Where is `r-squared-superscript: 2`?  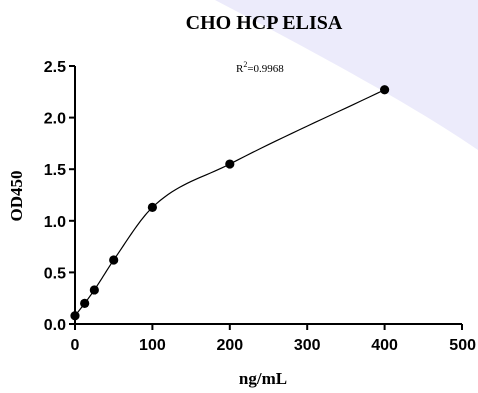 r-squared-superscript: 2 is located at coordinates (245, 64).